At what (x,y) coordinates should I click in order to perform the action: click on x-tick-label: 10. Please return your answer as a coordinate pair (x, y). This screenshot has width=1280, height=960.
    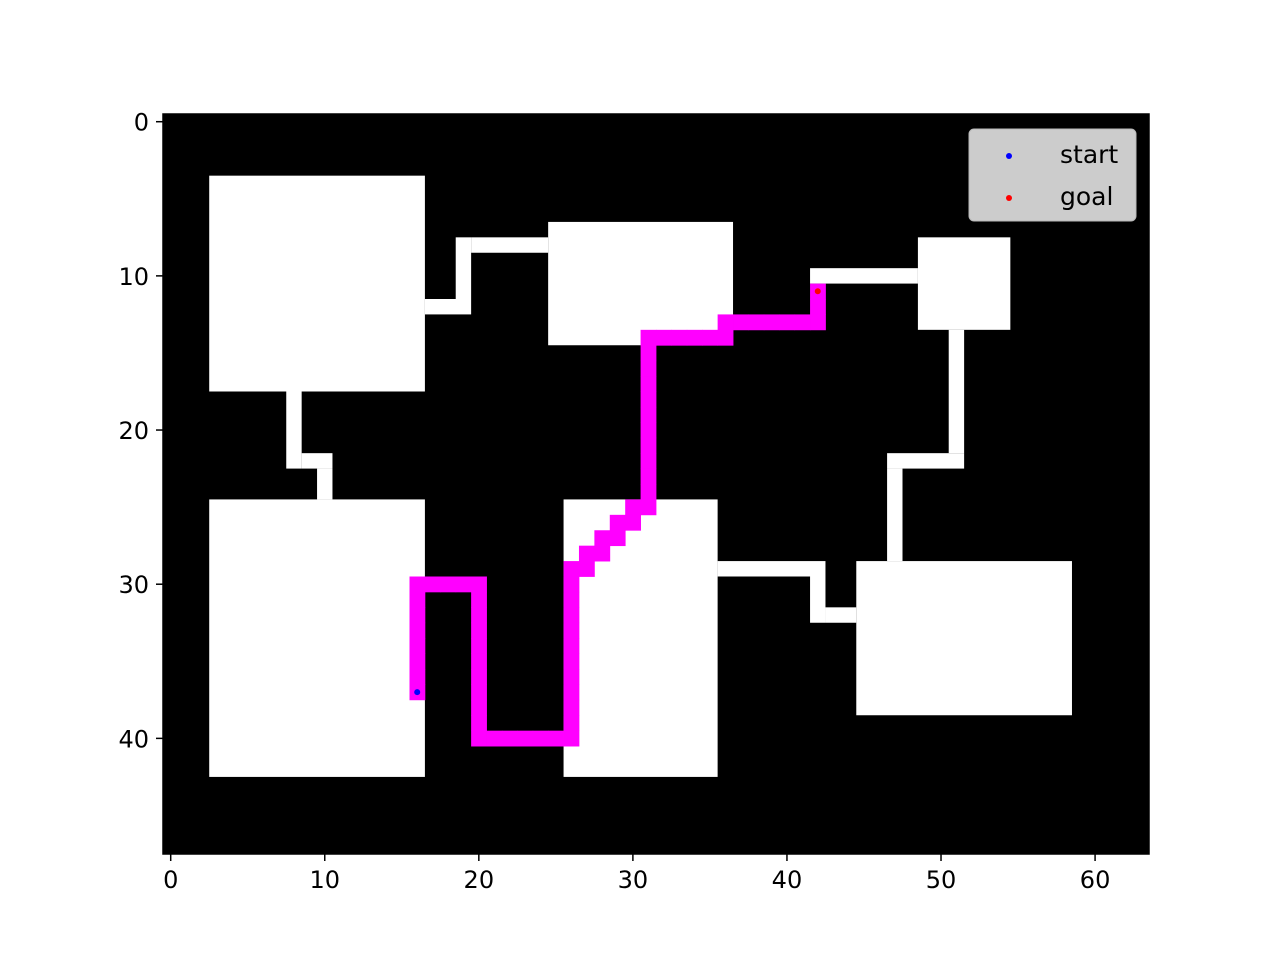
    Looking at the image, I should click on (324, 880).